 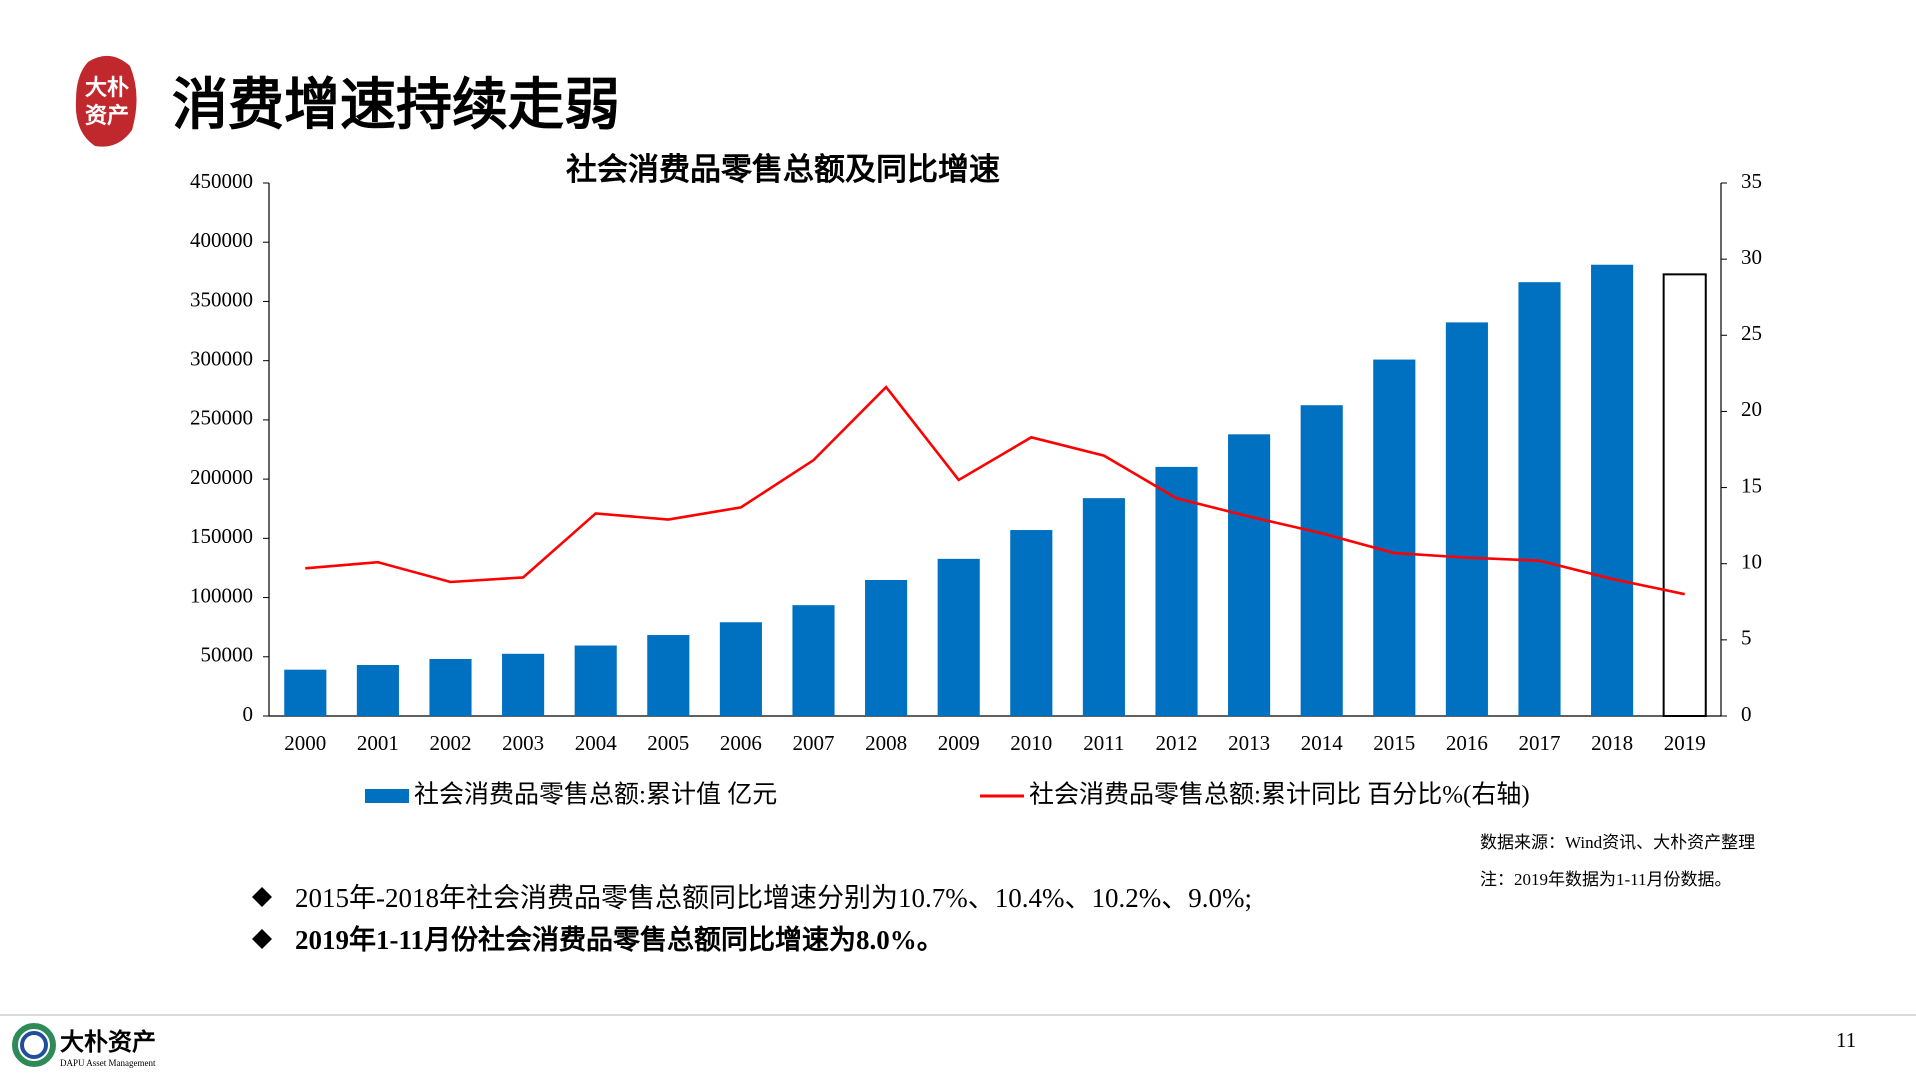 I want to click on x-tick-label: 2008, so click(x=886, y=743).